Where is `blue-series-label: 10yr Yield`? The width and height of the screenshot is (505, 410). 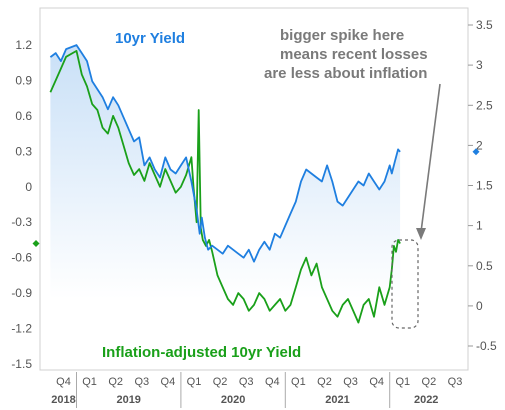 blue-series-label: 10yr Yield is located at coordinates (150, 38).